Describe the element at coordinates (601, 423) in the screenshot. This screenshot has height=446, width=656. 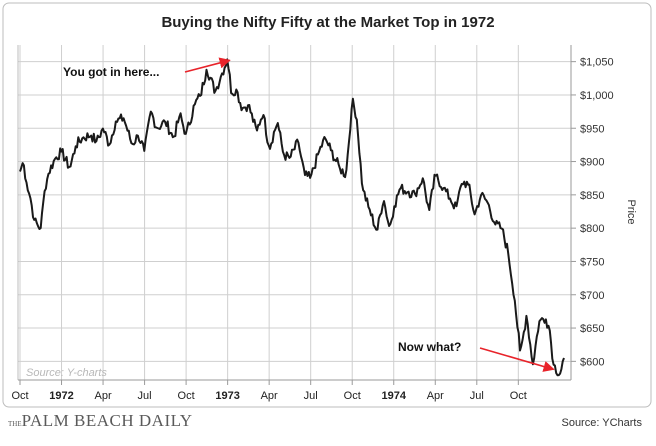
I see `footer-source-credit: Source: YCharts` at that location.